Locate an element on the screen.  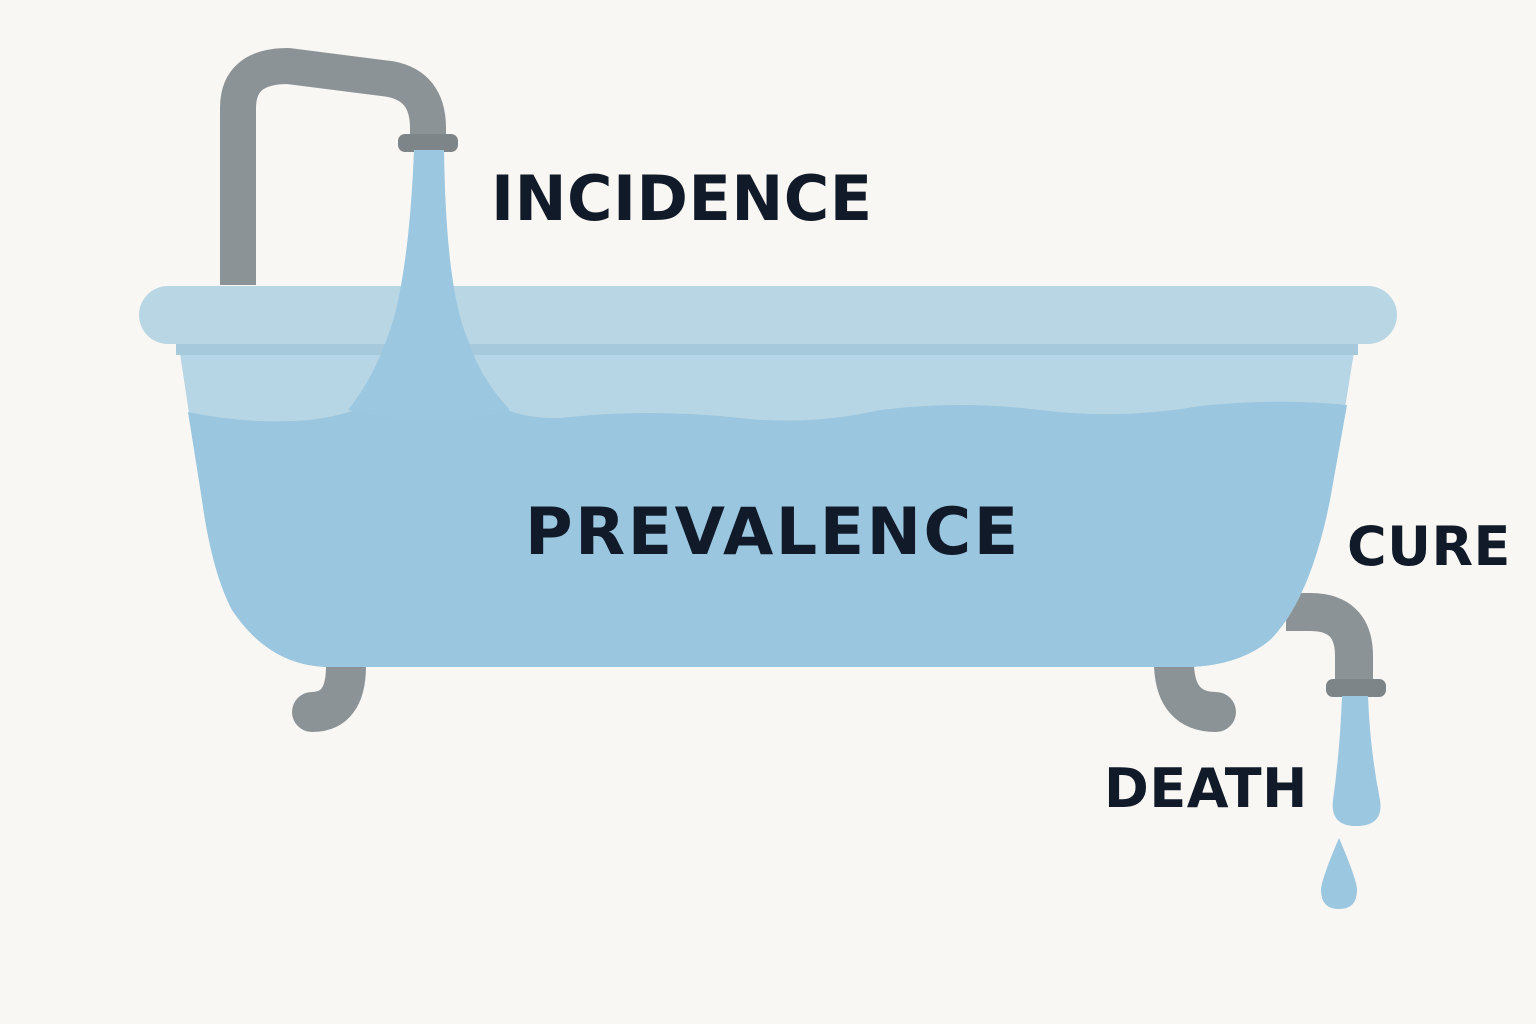
drain-pipe-icon is located at coordinates (1336, 645).